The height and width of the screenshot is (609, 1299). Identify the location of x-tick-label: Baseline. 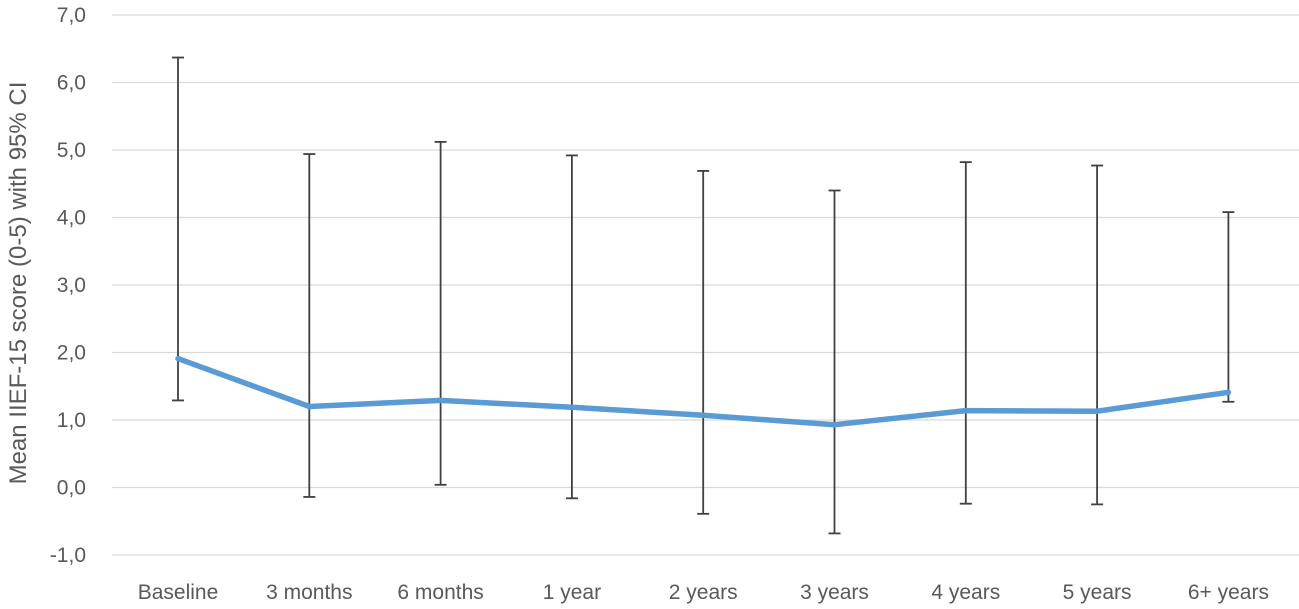
(178, 592).